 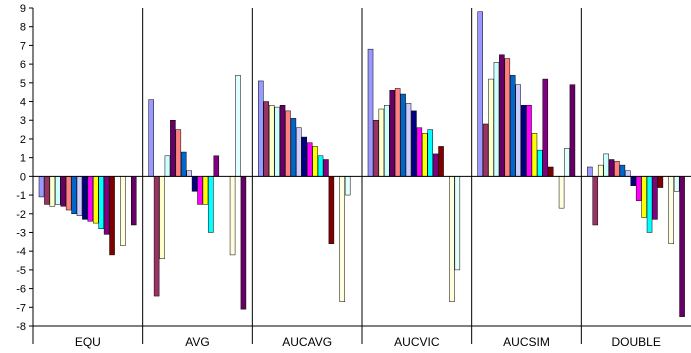 What do you see at coordinates (526, 342) in the screenshot?
I see `category-label-aucsim: AUCSIM` at bounding box center [526, 342].